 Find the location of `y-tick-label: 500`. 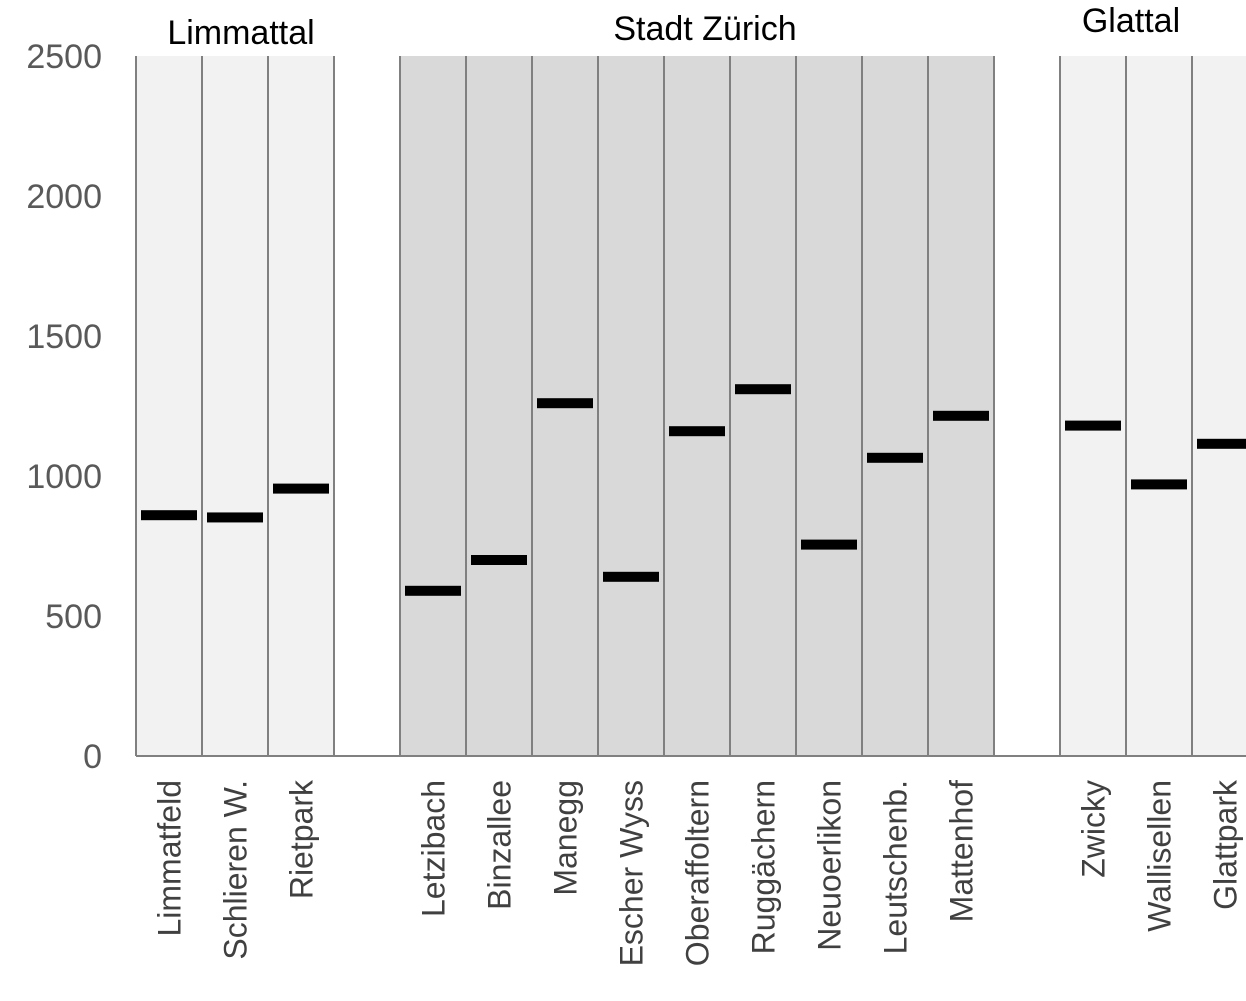

y-tick-label: 500 is located at coordinates (73, 617).